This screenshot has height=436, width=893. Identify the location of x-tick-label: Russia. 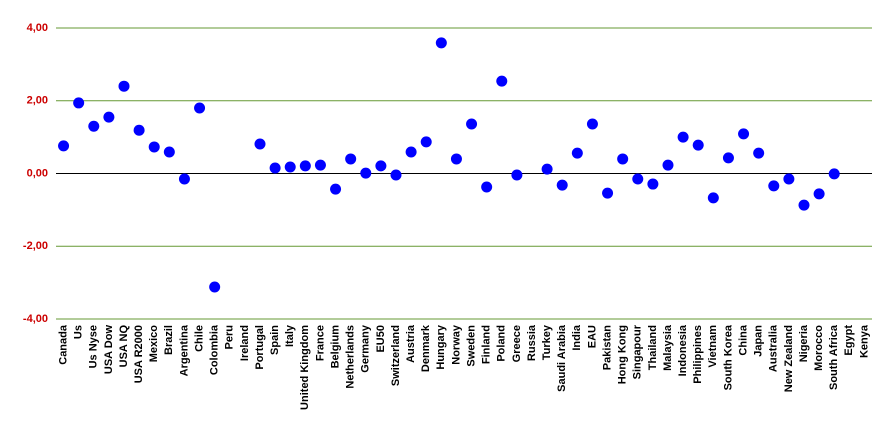
(532, 342).